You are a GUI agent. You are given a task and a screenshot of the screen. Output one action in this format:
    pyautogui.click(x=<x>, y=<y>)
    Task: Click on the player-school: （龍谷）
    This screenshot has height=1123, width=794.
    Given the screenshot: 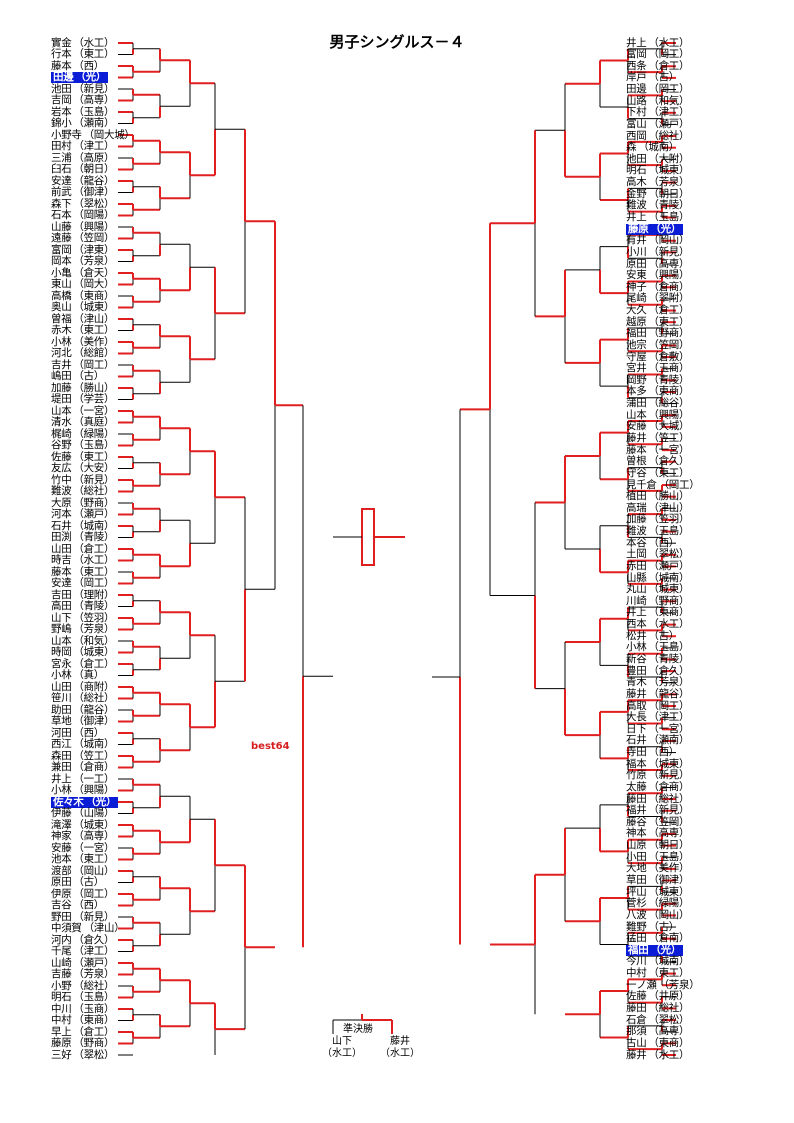 What is the action you would take?
    pyautogui.click(x=94, y=180)
    